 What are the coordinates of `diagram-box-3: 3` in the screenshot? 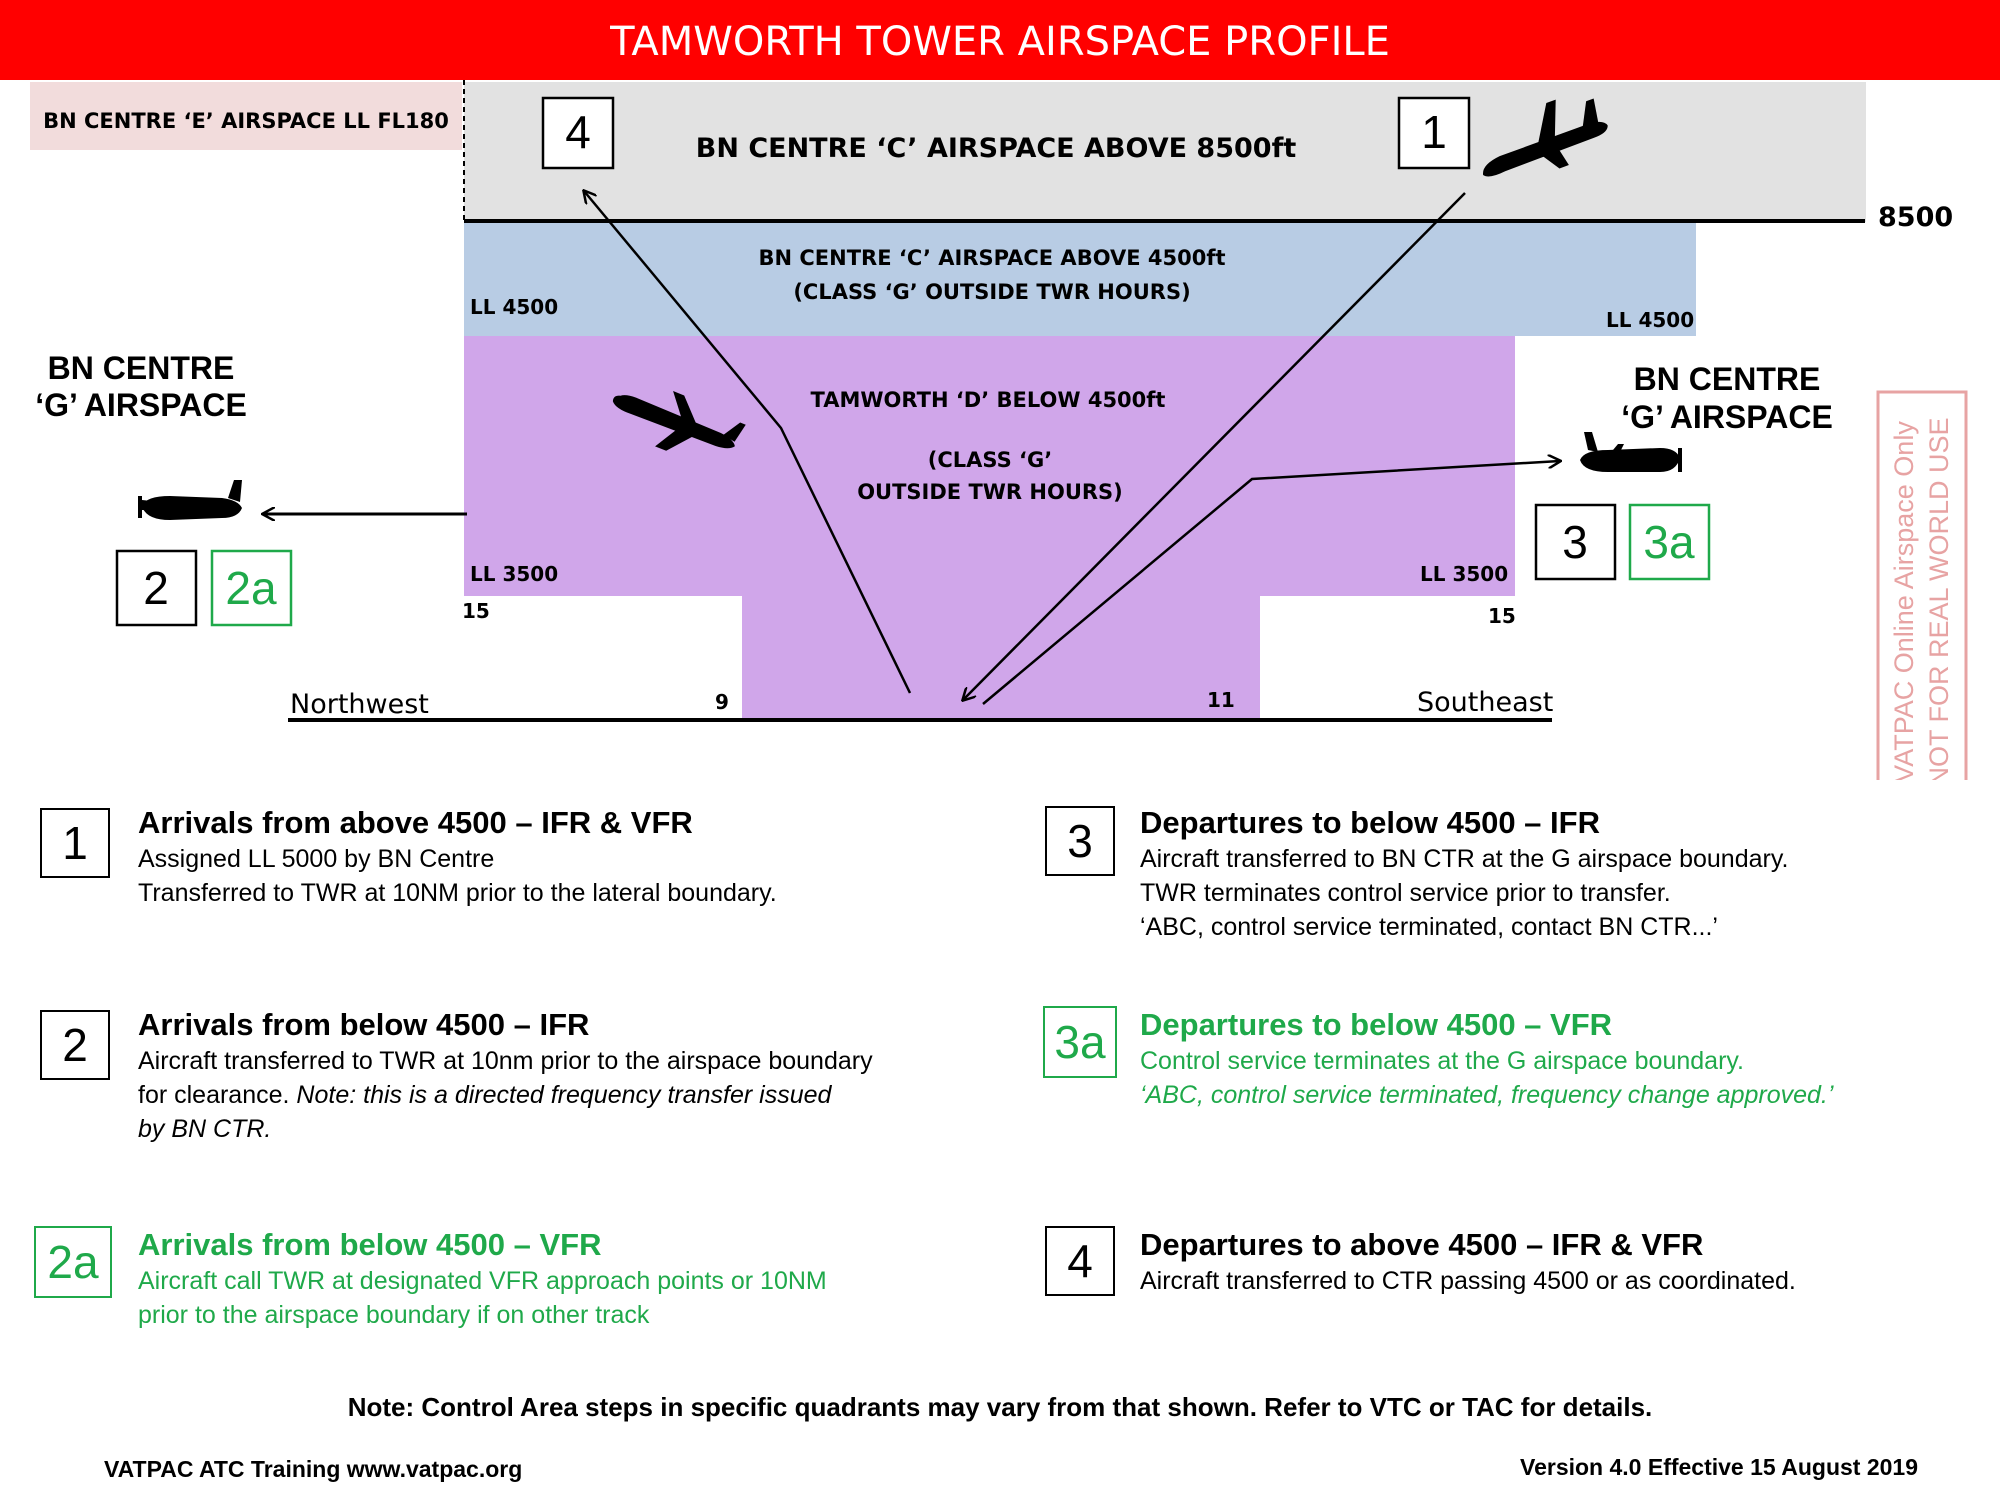 It's located at (1575, 542).